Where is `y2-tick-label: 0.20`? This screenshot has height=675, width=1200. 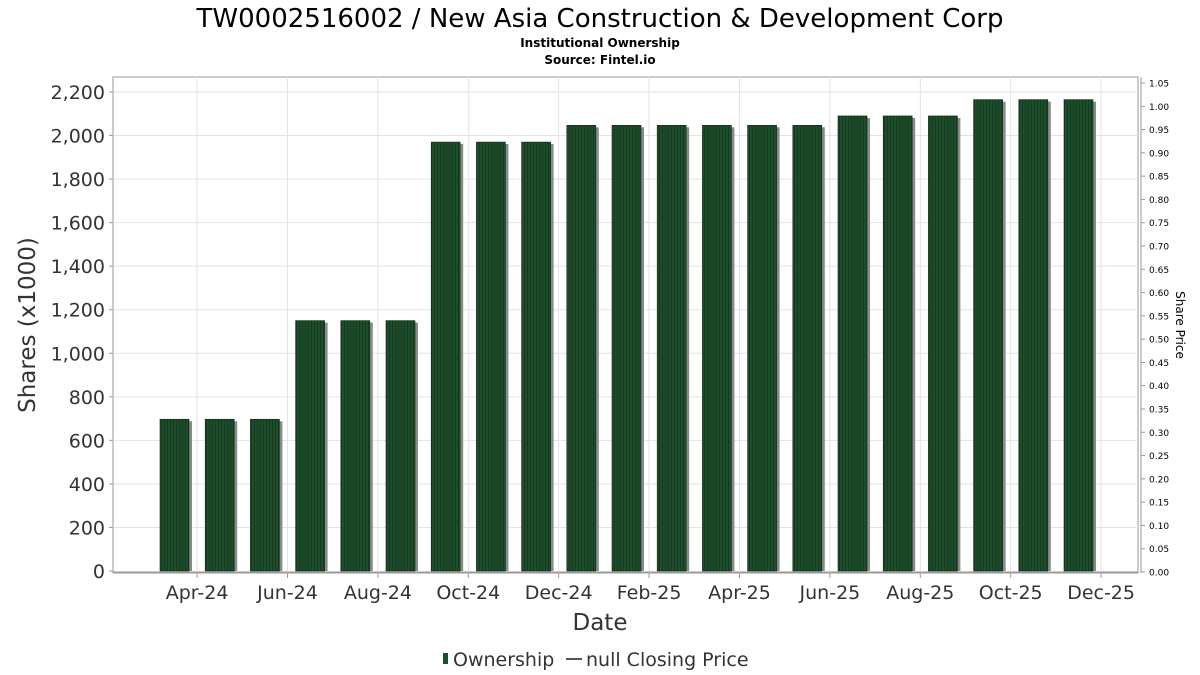
y2-tick-label: 0.20 is located at coordinates (1159, 480).